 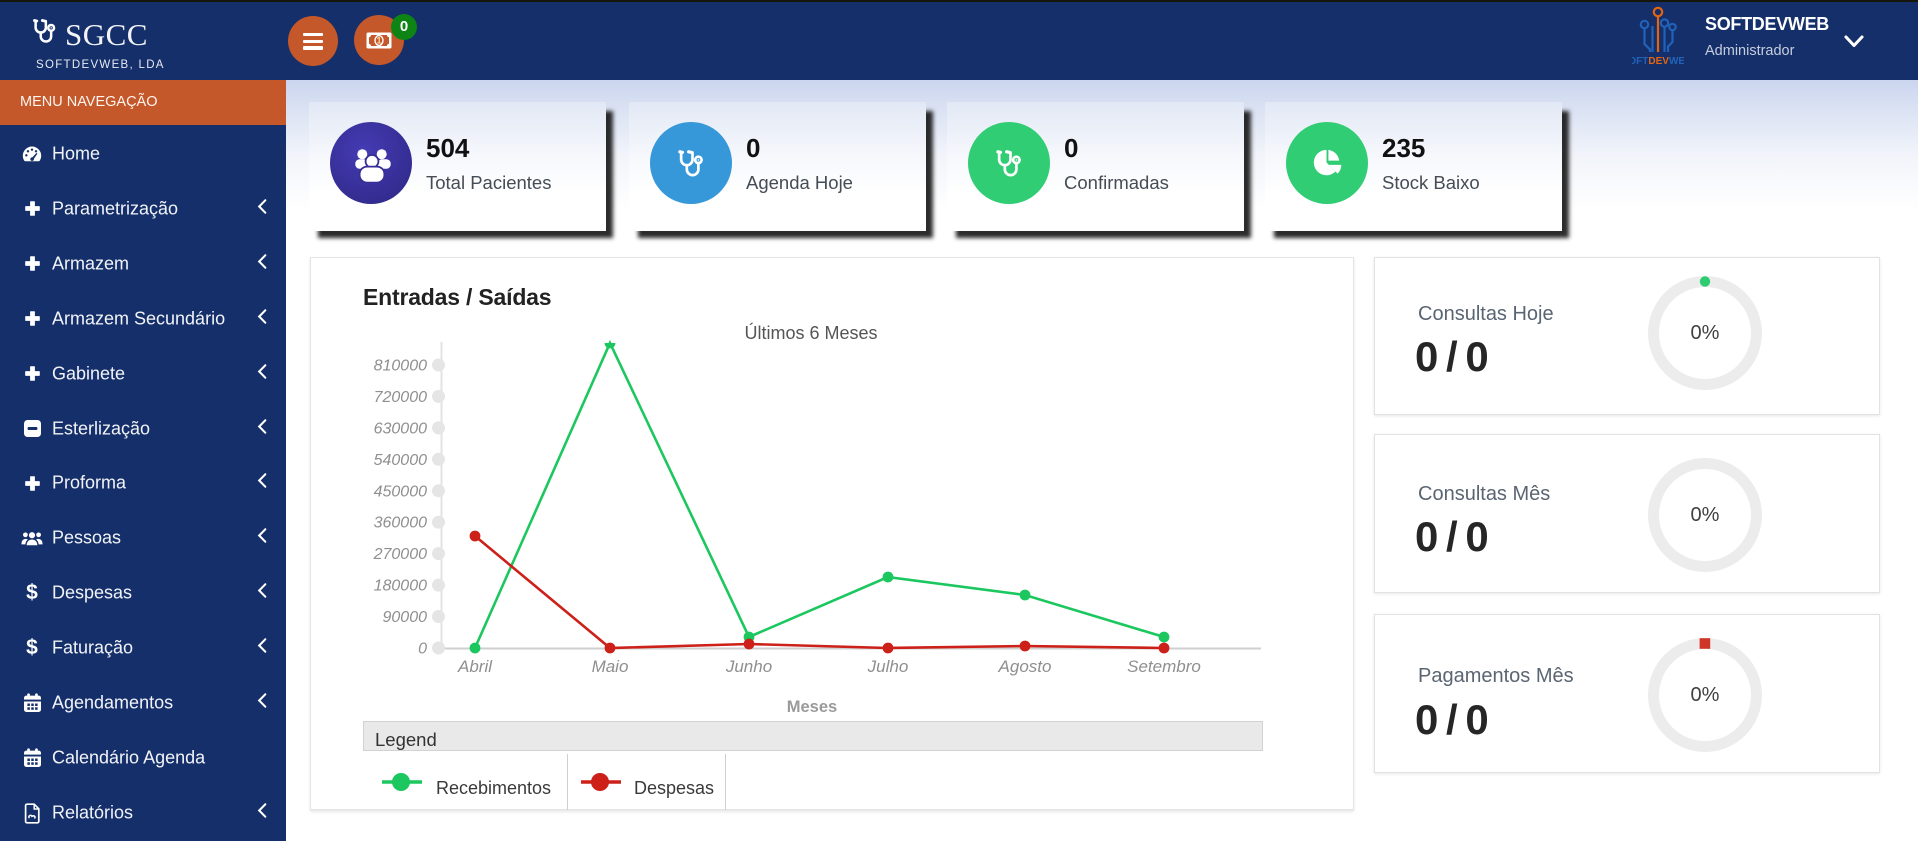 What do you see at coordinates (400, 397) in the screenshot?
I see `svg-text: 720000` at bounding box center [400, 397].